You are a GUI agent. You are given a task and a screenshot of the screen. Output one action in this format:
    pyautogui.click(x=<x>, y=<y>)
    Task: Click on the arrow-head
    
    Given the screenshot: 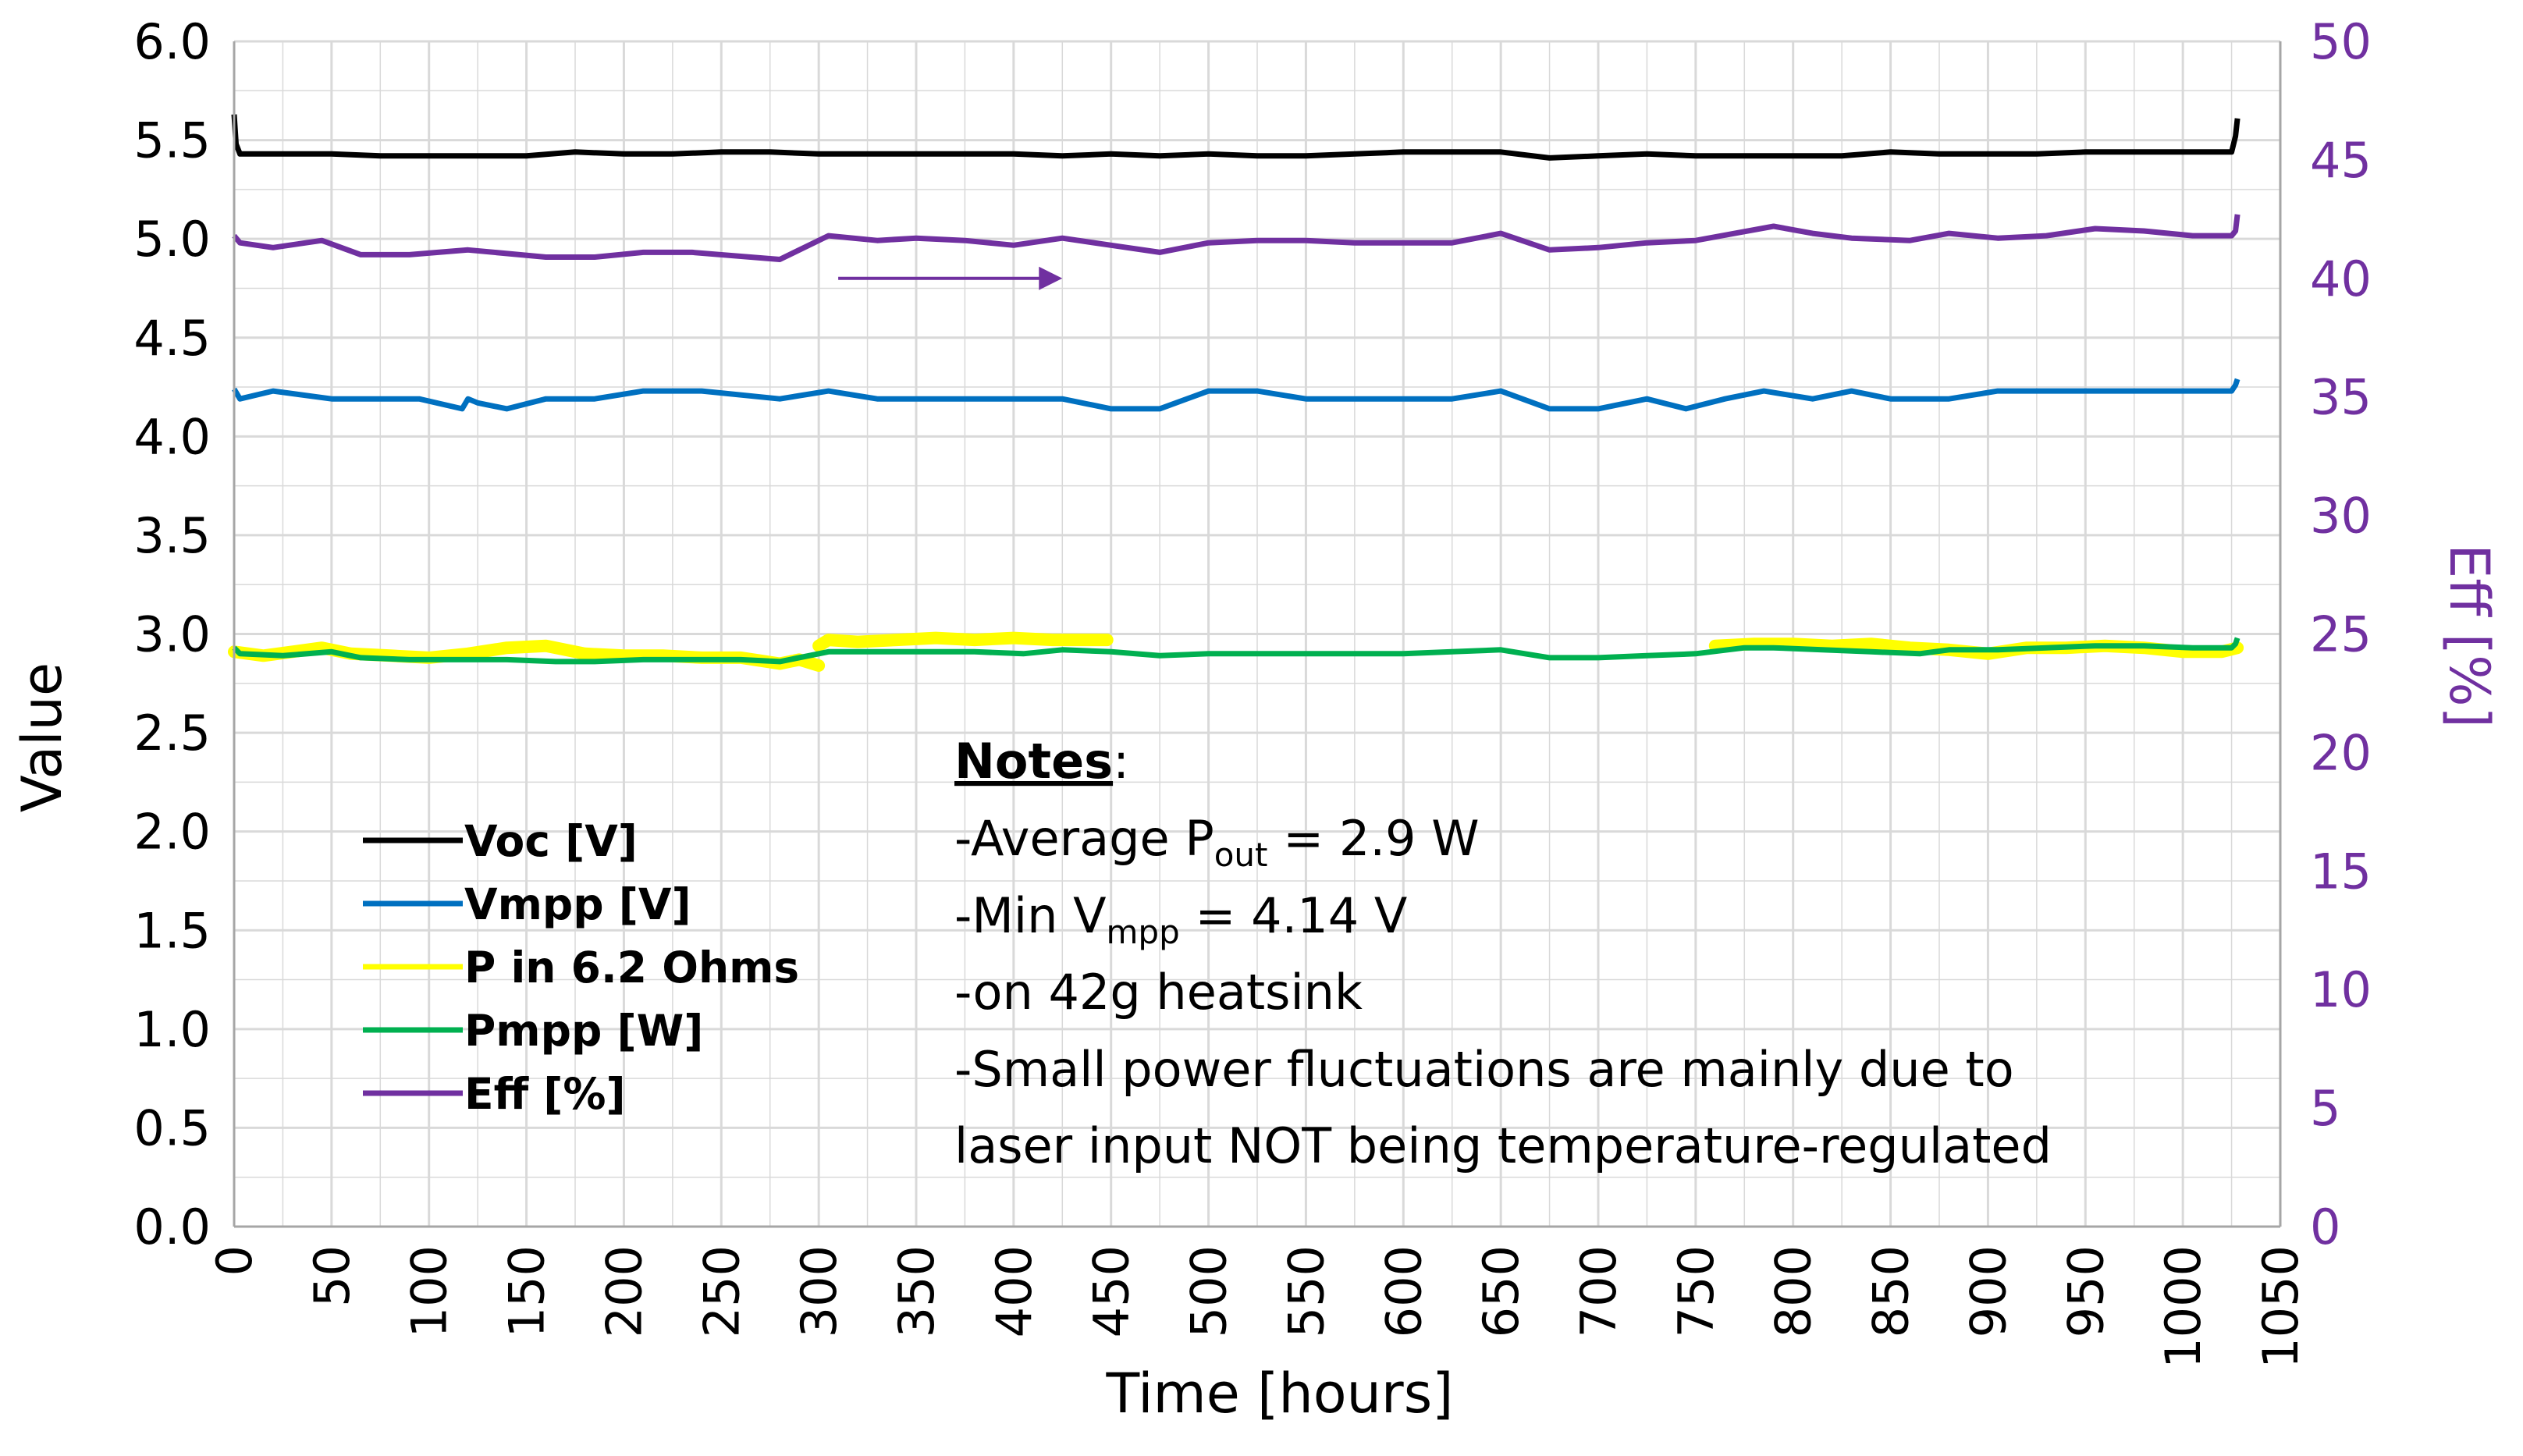 What is the action you would take?
    pyautogui.click(x=1051, y=278)
    